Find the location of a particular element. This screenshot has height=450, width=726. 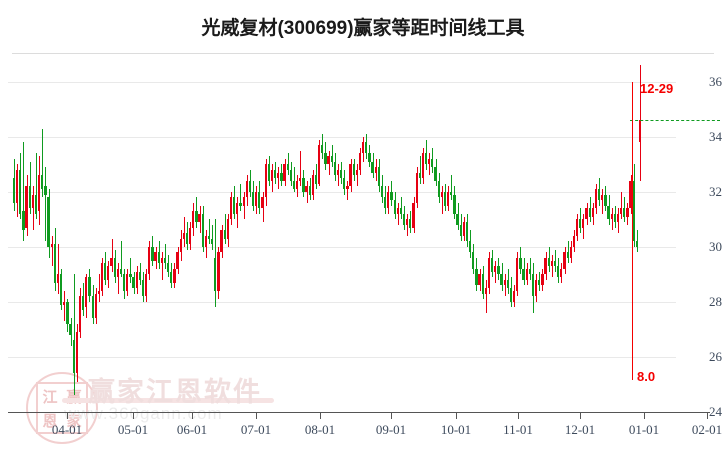

gridline is located at coordinates (342, 357).